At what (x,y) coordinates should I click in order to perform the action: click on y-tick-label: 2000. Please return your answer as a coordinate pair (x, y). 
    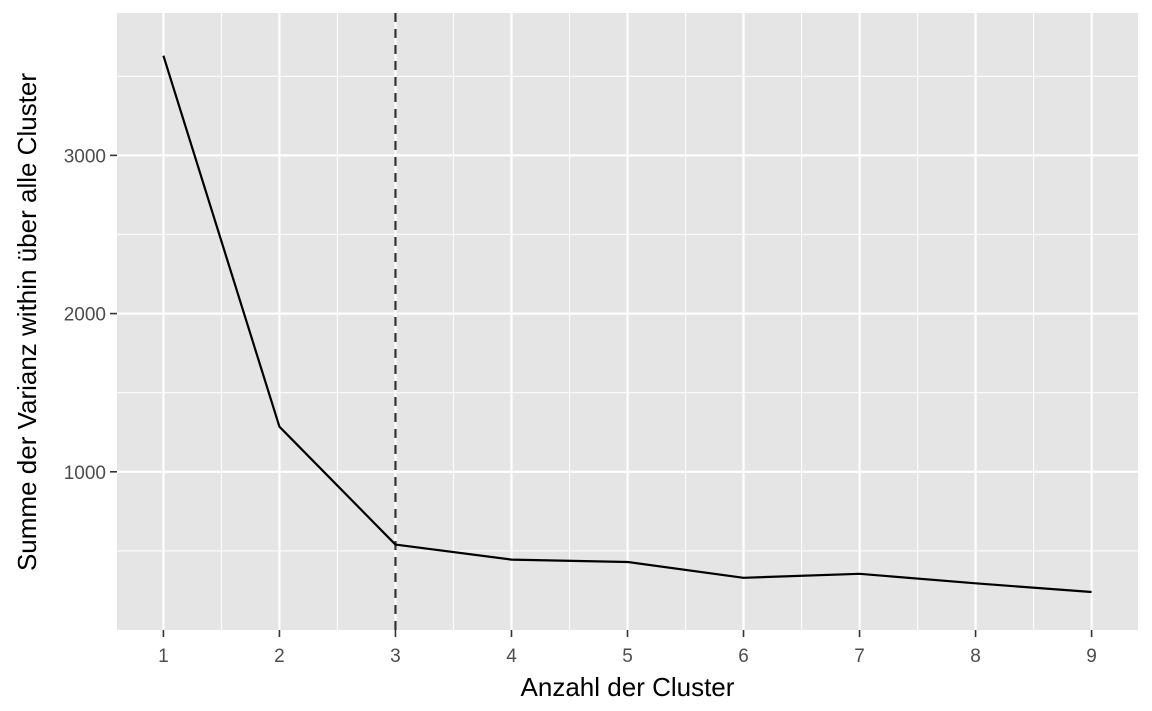
    Looking at the image, I should click on (85, 315).